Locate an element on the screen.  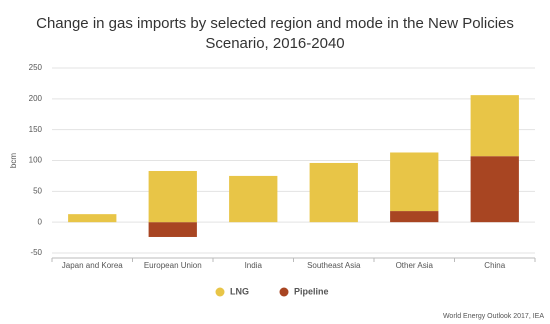
x-tick-label: Other Asia is located at coordinates (415, 265).